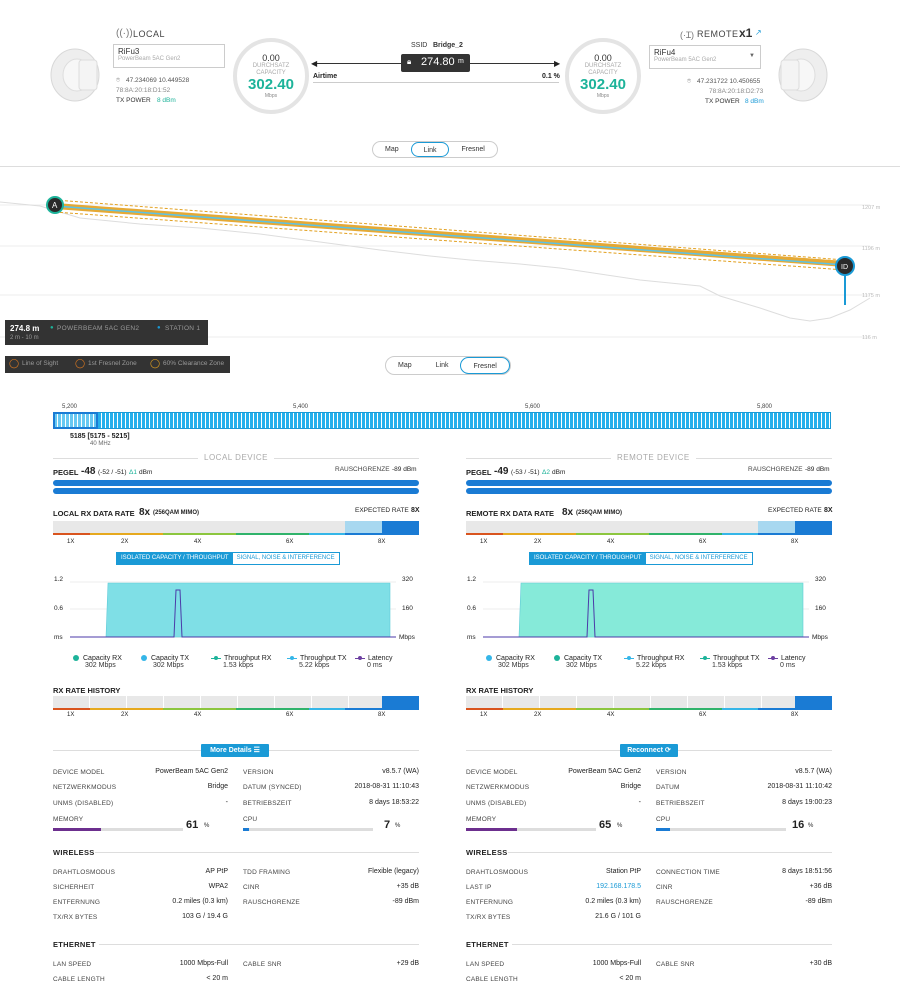 The image size is (900, 1003). Describe the element at coordinates (472, 579) in the screenshot. I see `y-left-1: 1.2` at that location.